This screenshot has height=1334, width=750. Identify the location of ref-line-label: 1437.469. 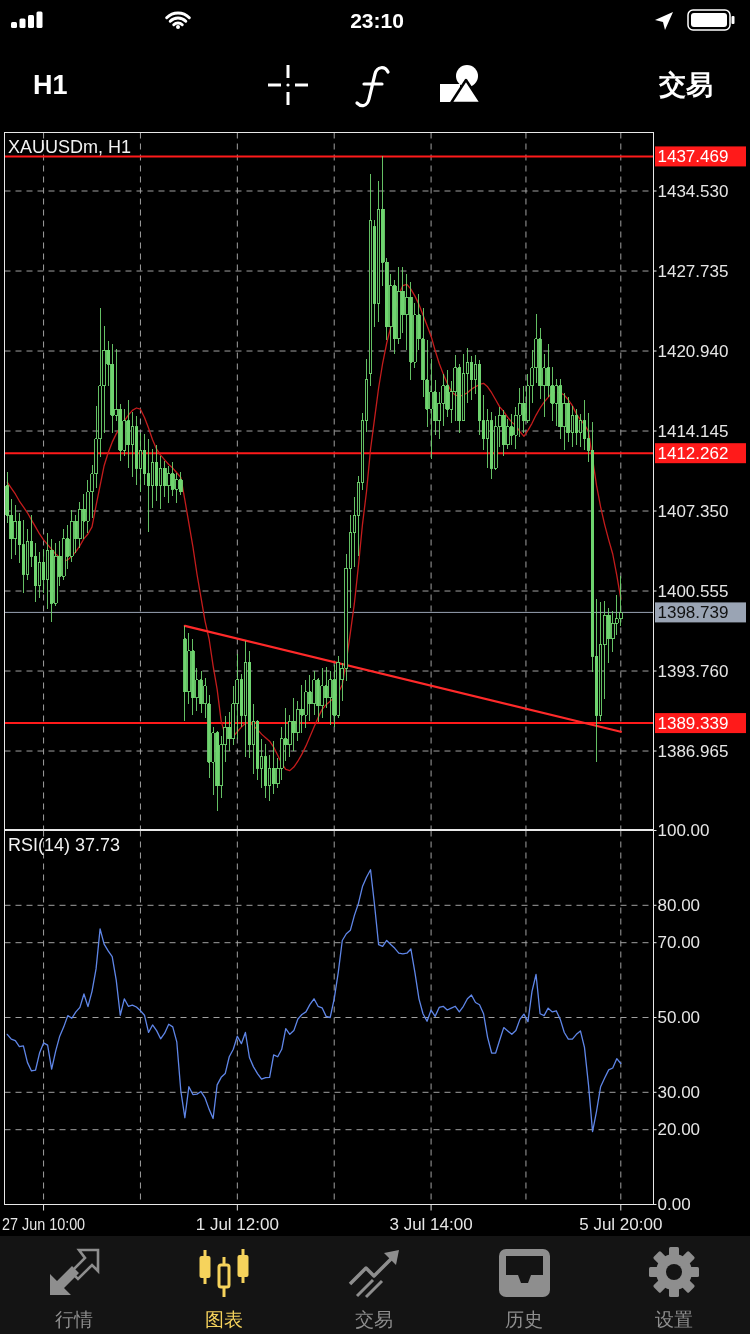
(693, 156).